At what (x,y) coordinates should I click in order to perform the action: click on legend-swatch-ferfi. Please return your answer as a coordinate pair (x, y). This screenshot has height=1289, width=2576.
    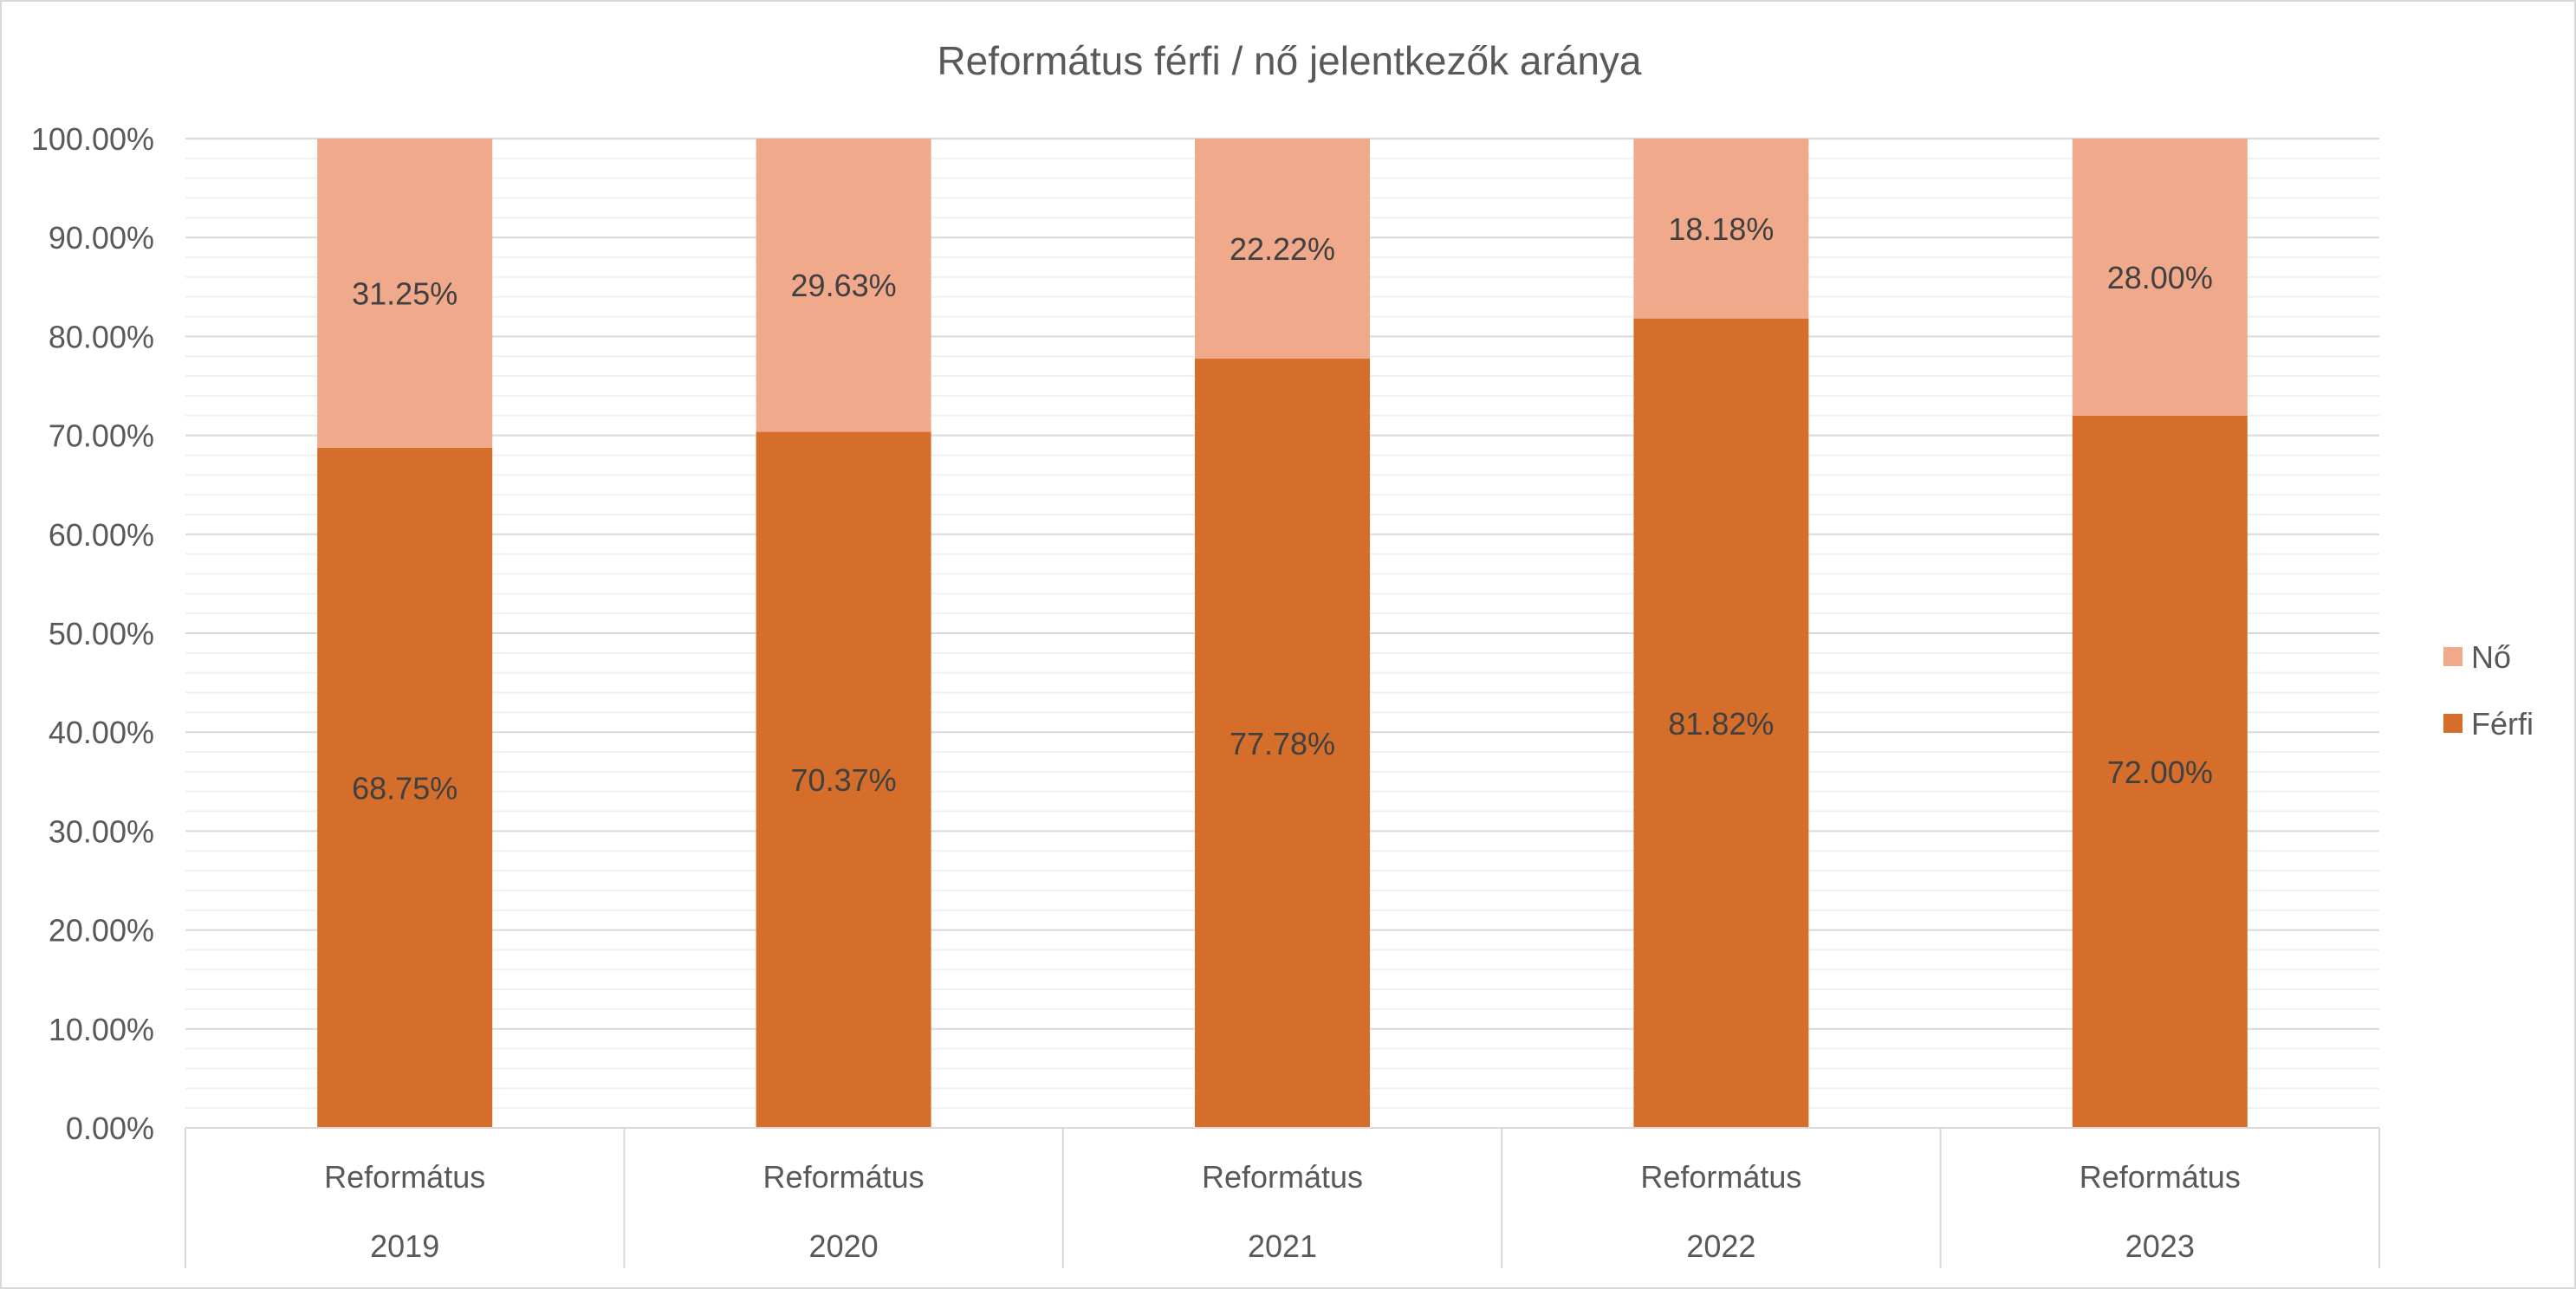
    Looking at the image, I should click on (2453, 723).